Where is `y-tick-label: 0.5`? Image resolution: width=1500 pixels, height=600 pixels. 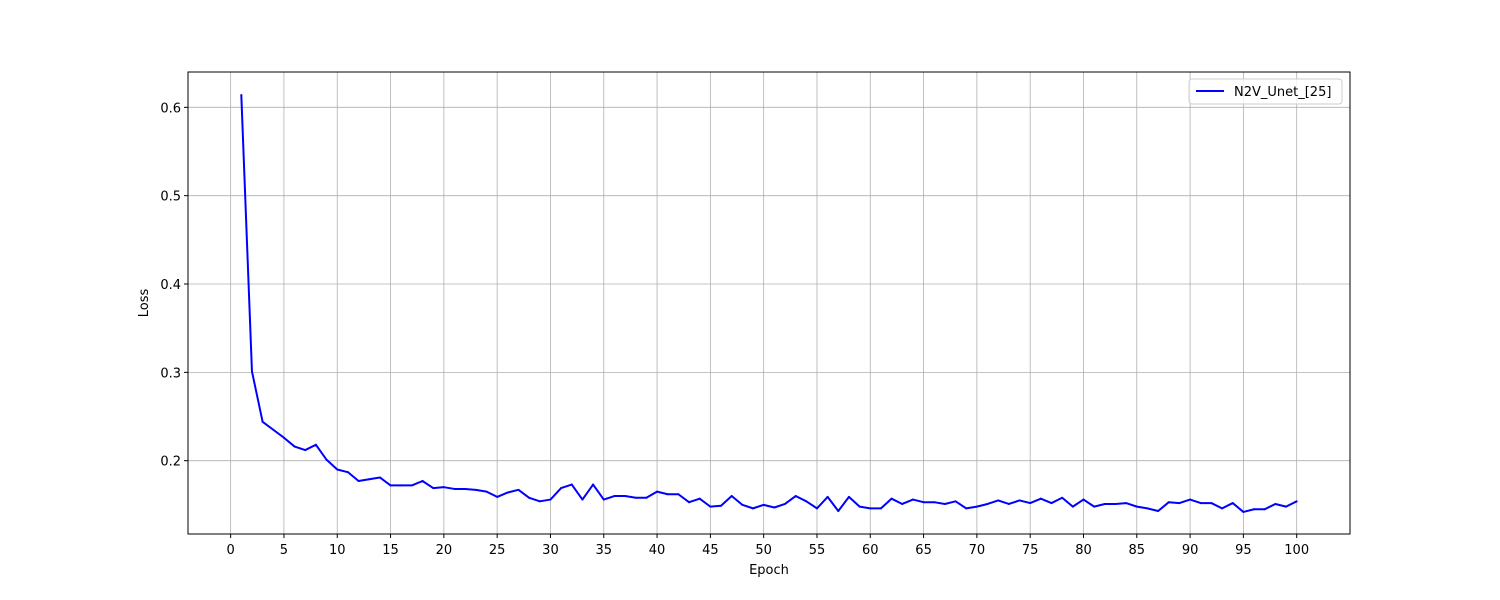 y-tick-label: 0.5 is located at coordinates (170, 197).